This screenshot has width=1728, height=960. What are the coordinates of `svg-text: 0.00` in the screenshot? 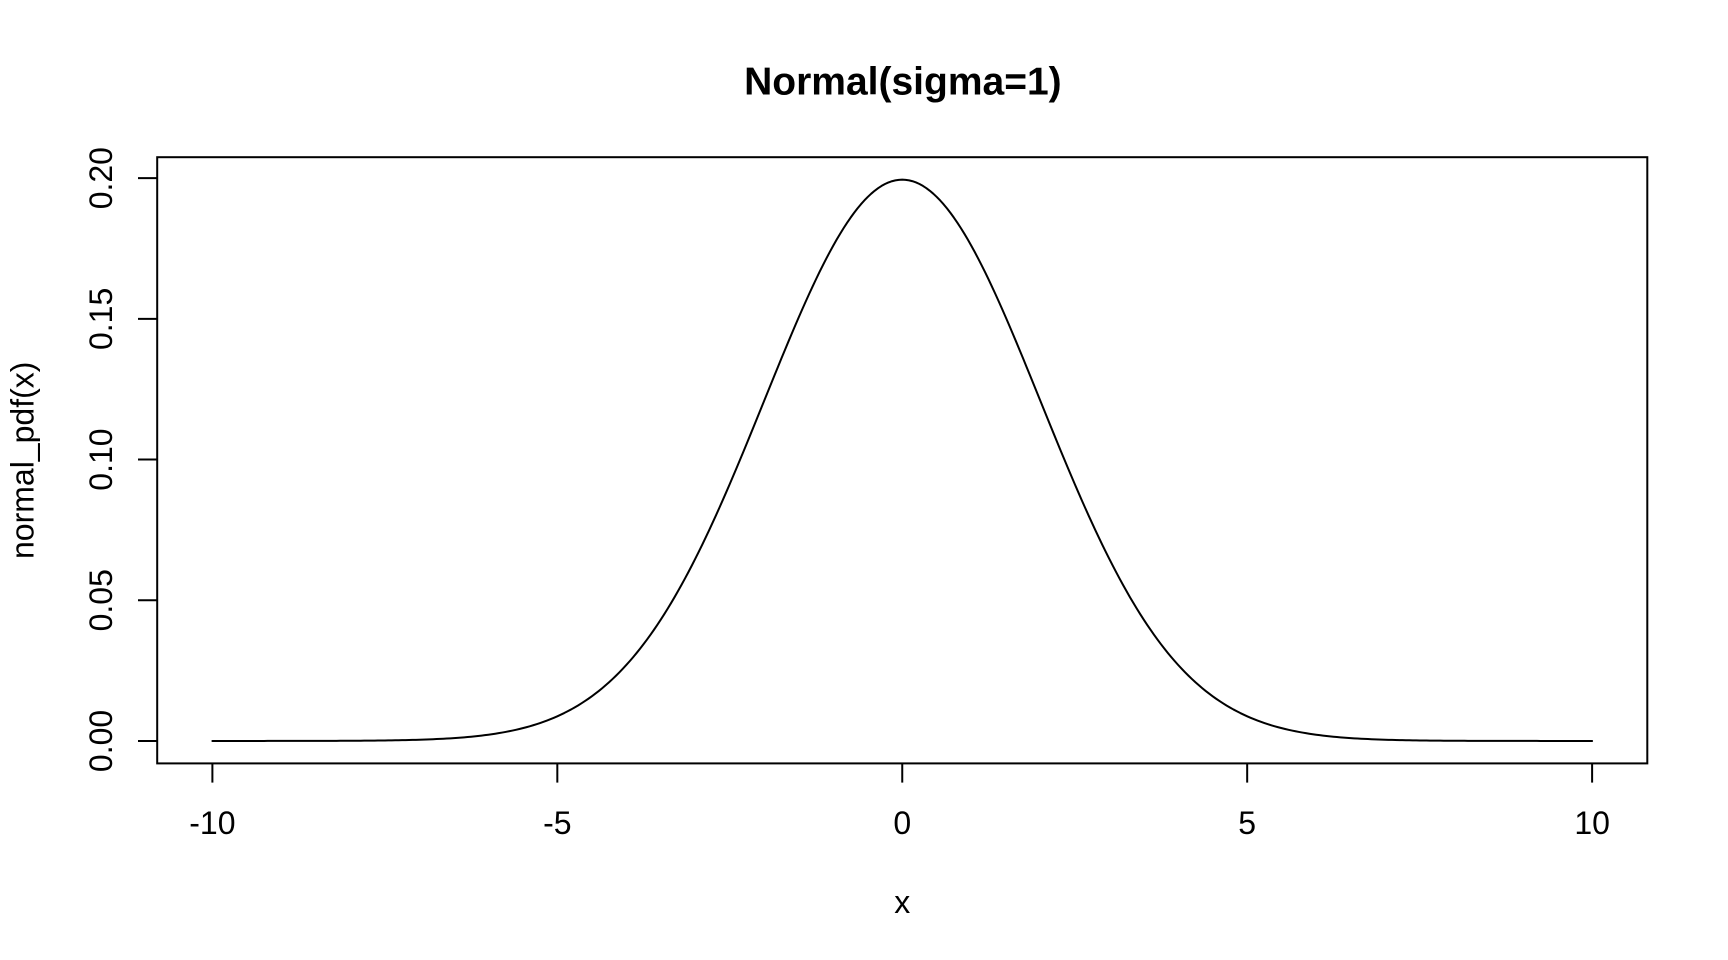 It's located at (101, 741).